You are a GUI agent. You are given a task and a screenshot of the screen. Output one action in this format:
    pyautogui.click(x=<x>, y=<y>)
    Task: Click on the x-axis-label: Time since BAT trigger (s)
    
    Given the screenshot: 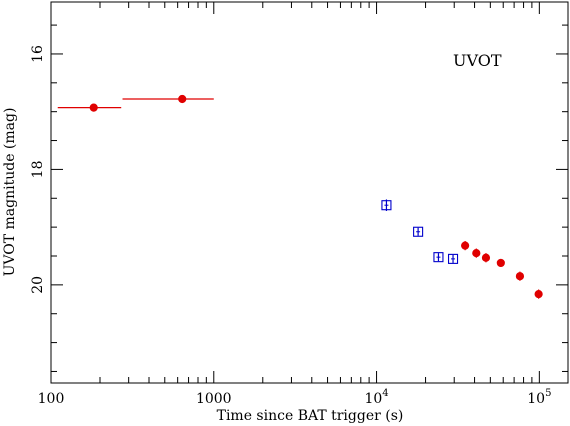 What is the action you would take?
    pyautogui.click(x=310, y=416)
    